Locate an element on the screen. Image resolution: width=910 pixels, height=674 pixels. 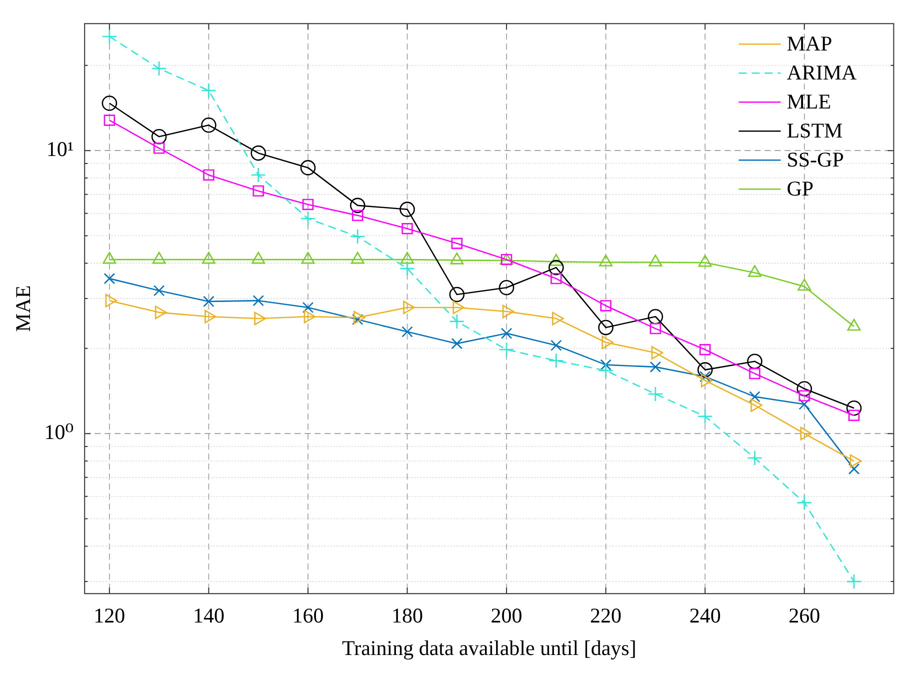
x-tick-label: 240 is located at coordinates (705, 616).